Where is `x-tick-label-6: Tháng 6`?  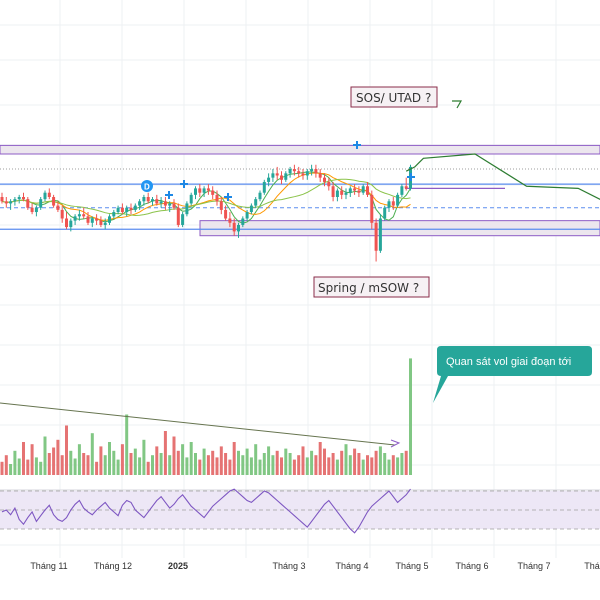 x-tick-label-6: Tháng 6 is located at coordinates (471, 566).